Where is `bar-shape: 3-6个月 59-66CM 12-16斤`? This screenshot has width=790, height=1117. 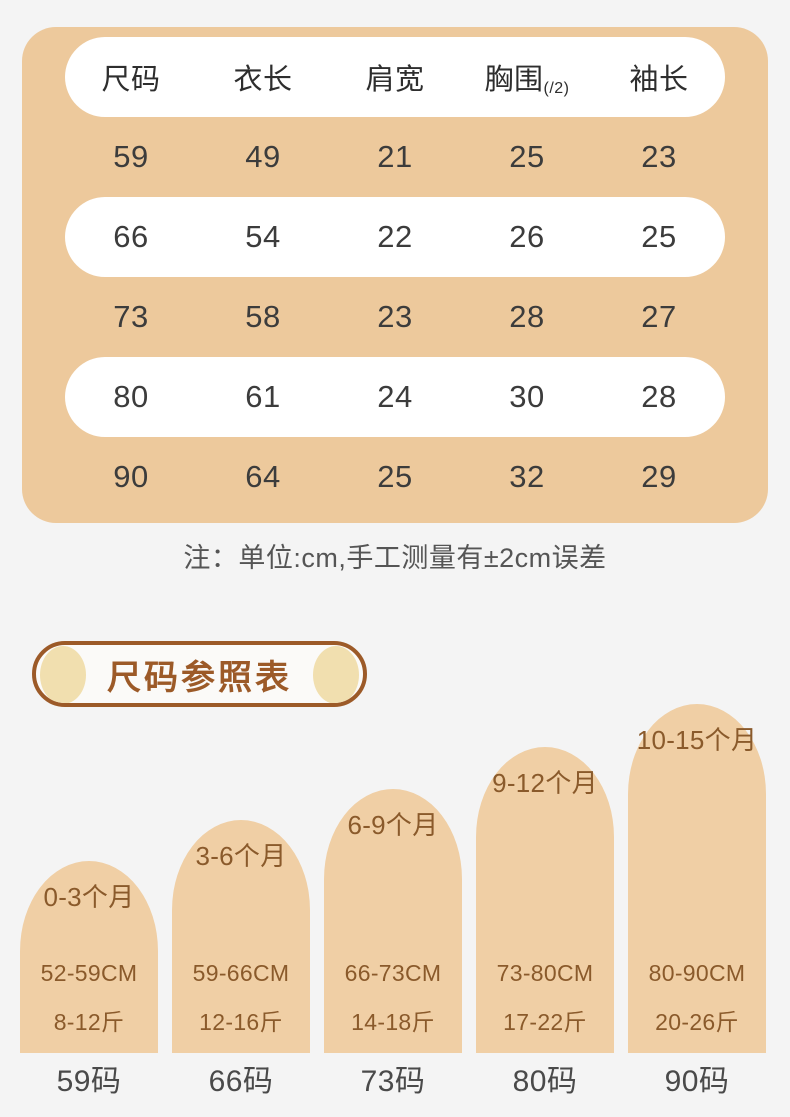 bar-shape: 3-6个月 59-66CM 12-16斤 is located at coordinates (241, 936).